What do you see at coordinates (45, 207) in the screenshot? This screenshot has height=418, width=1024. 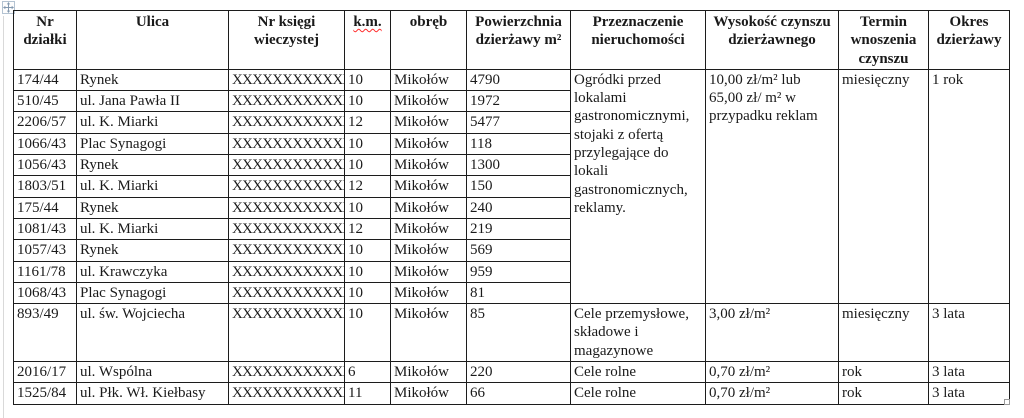 I see `cell-nr-dzialki: 175/44` at bounding box center [45, 207].